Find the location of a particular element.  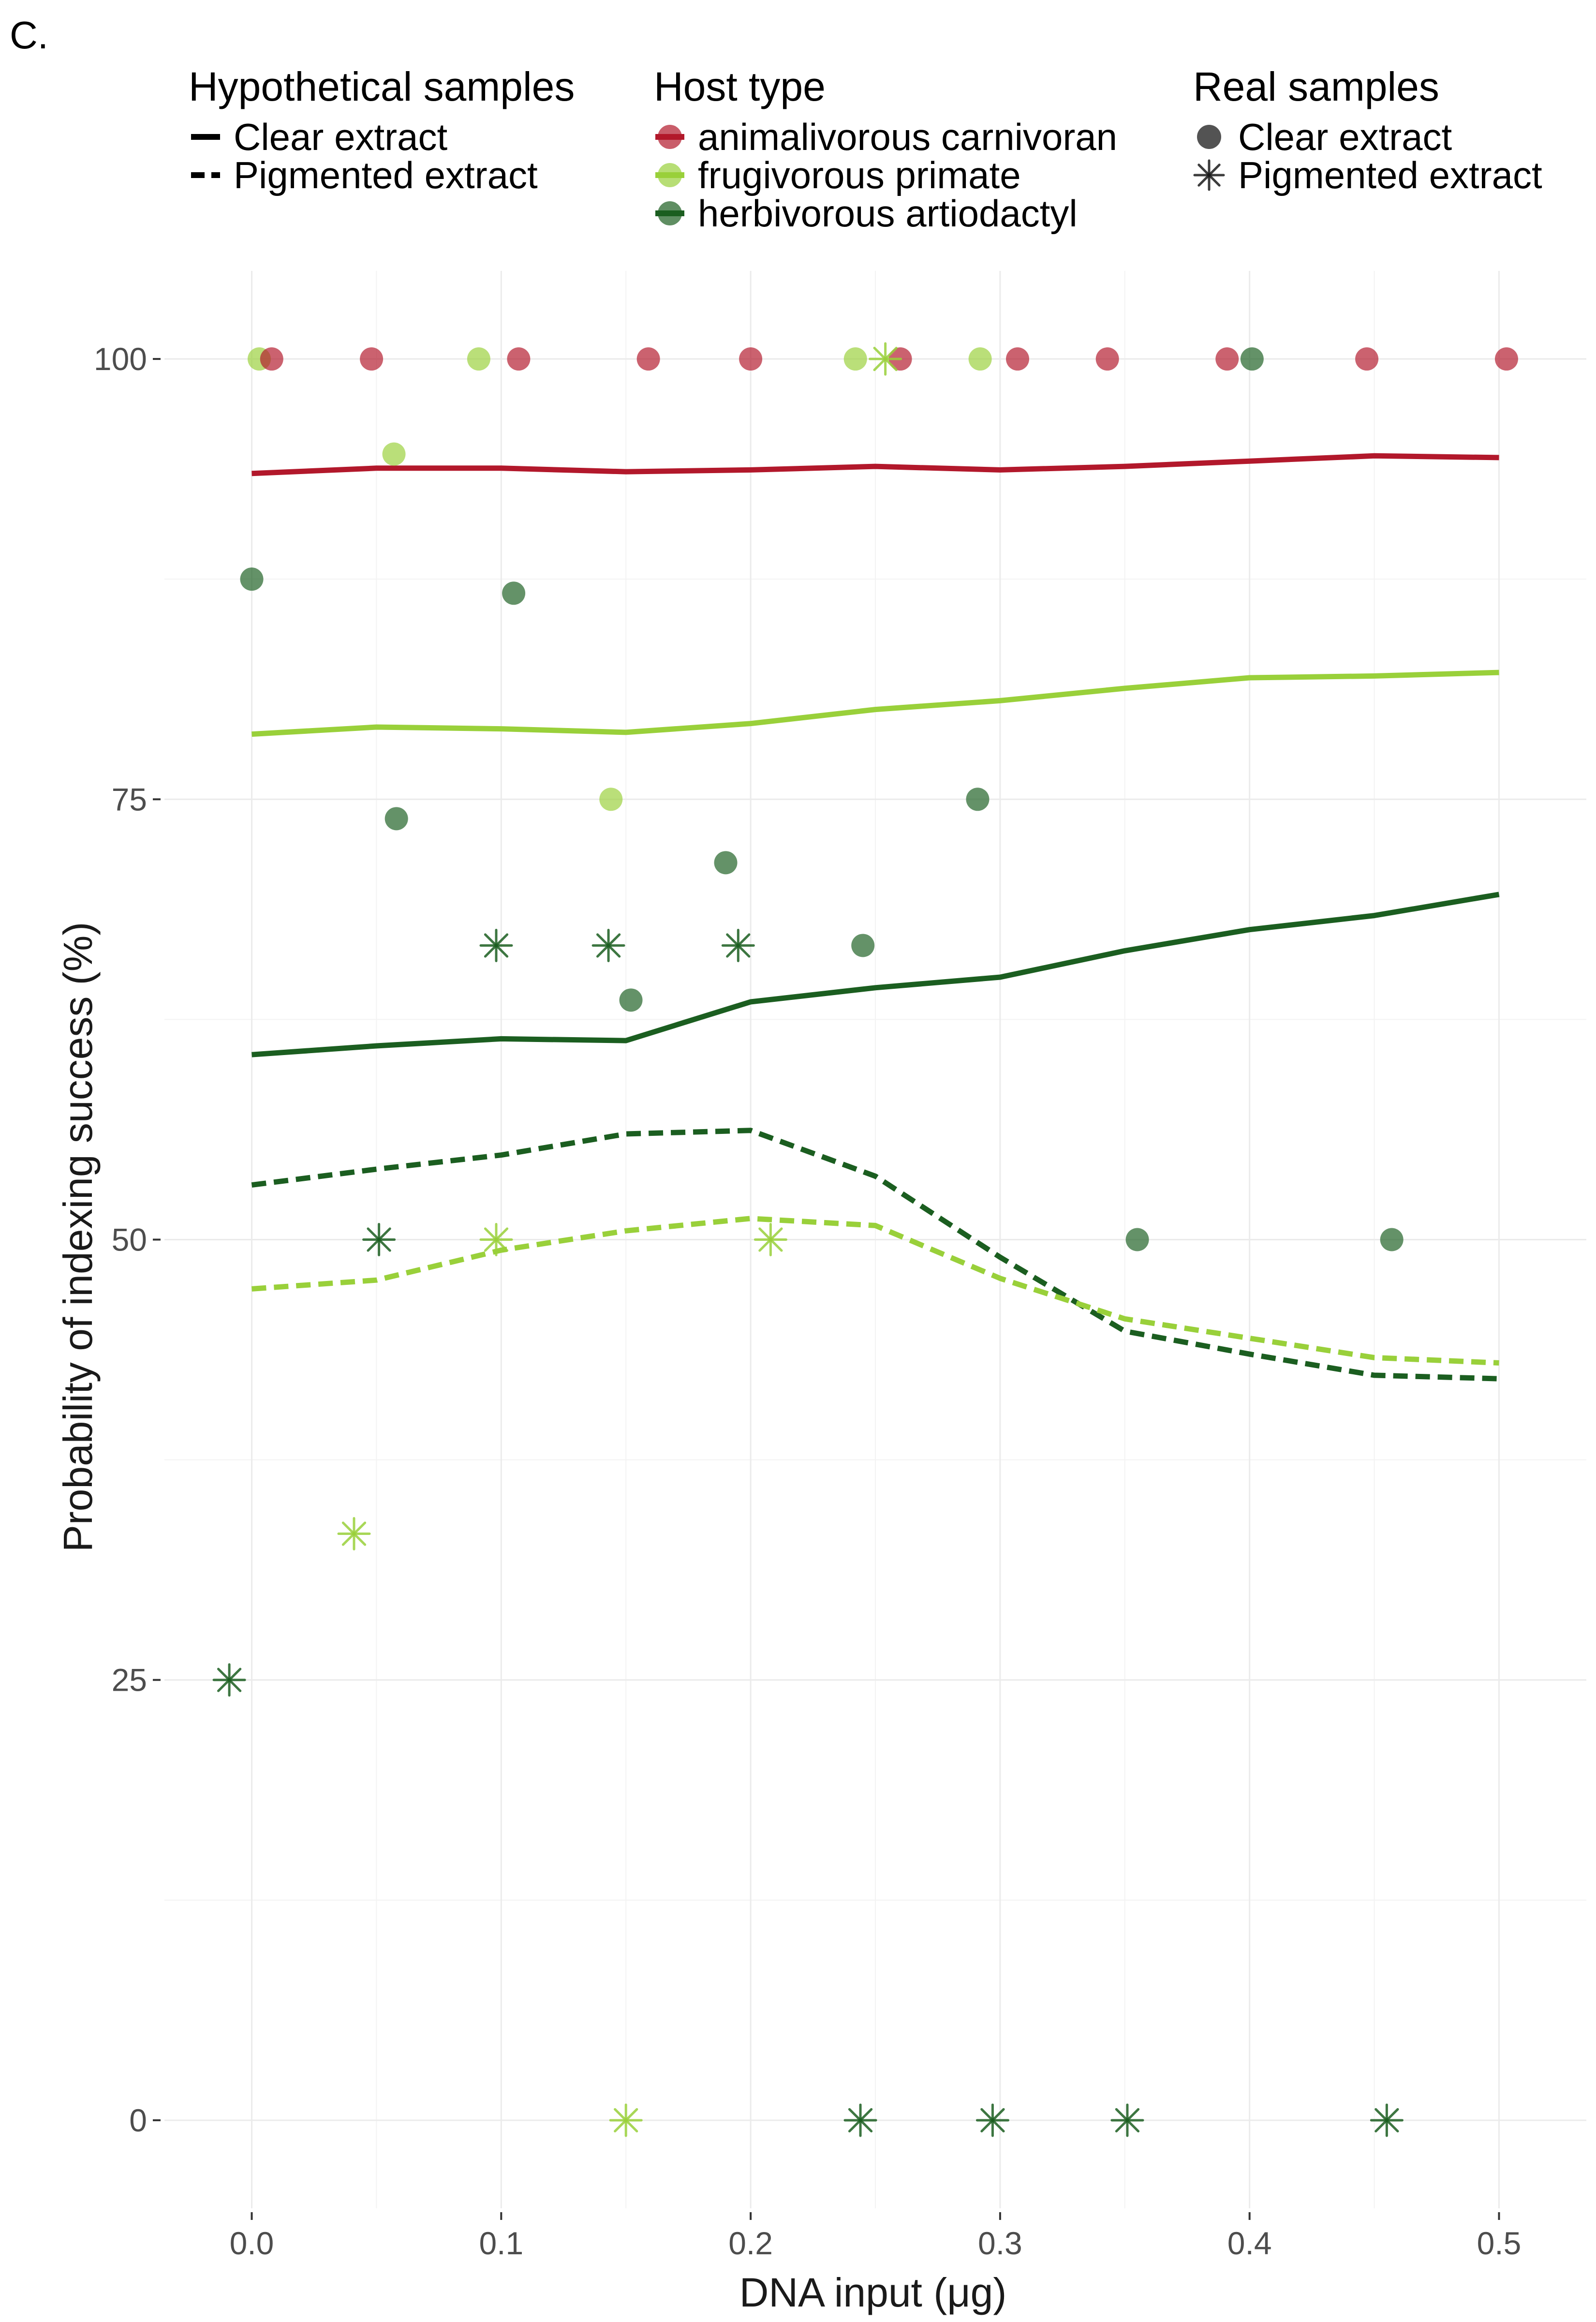

legend-hypothetical-title: Hypothetical samples is located at coordinates (382, 86).